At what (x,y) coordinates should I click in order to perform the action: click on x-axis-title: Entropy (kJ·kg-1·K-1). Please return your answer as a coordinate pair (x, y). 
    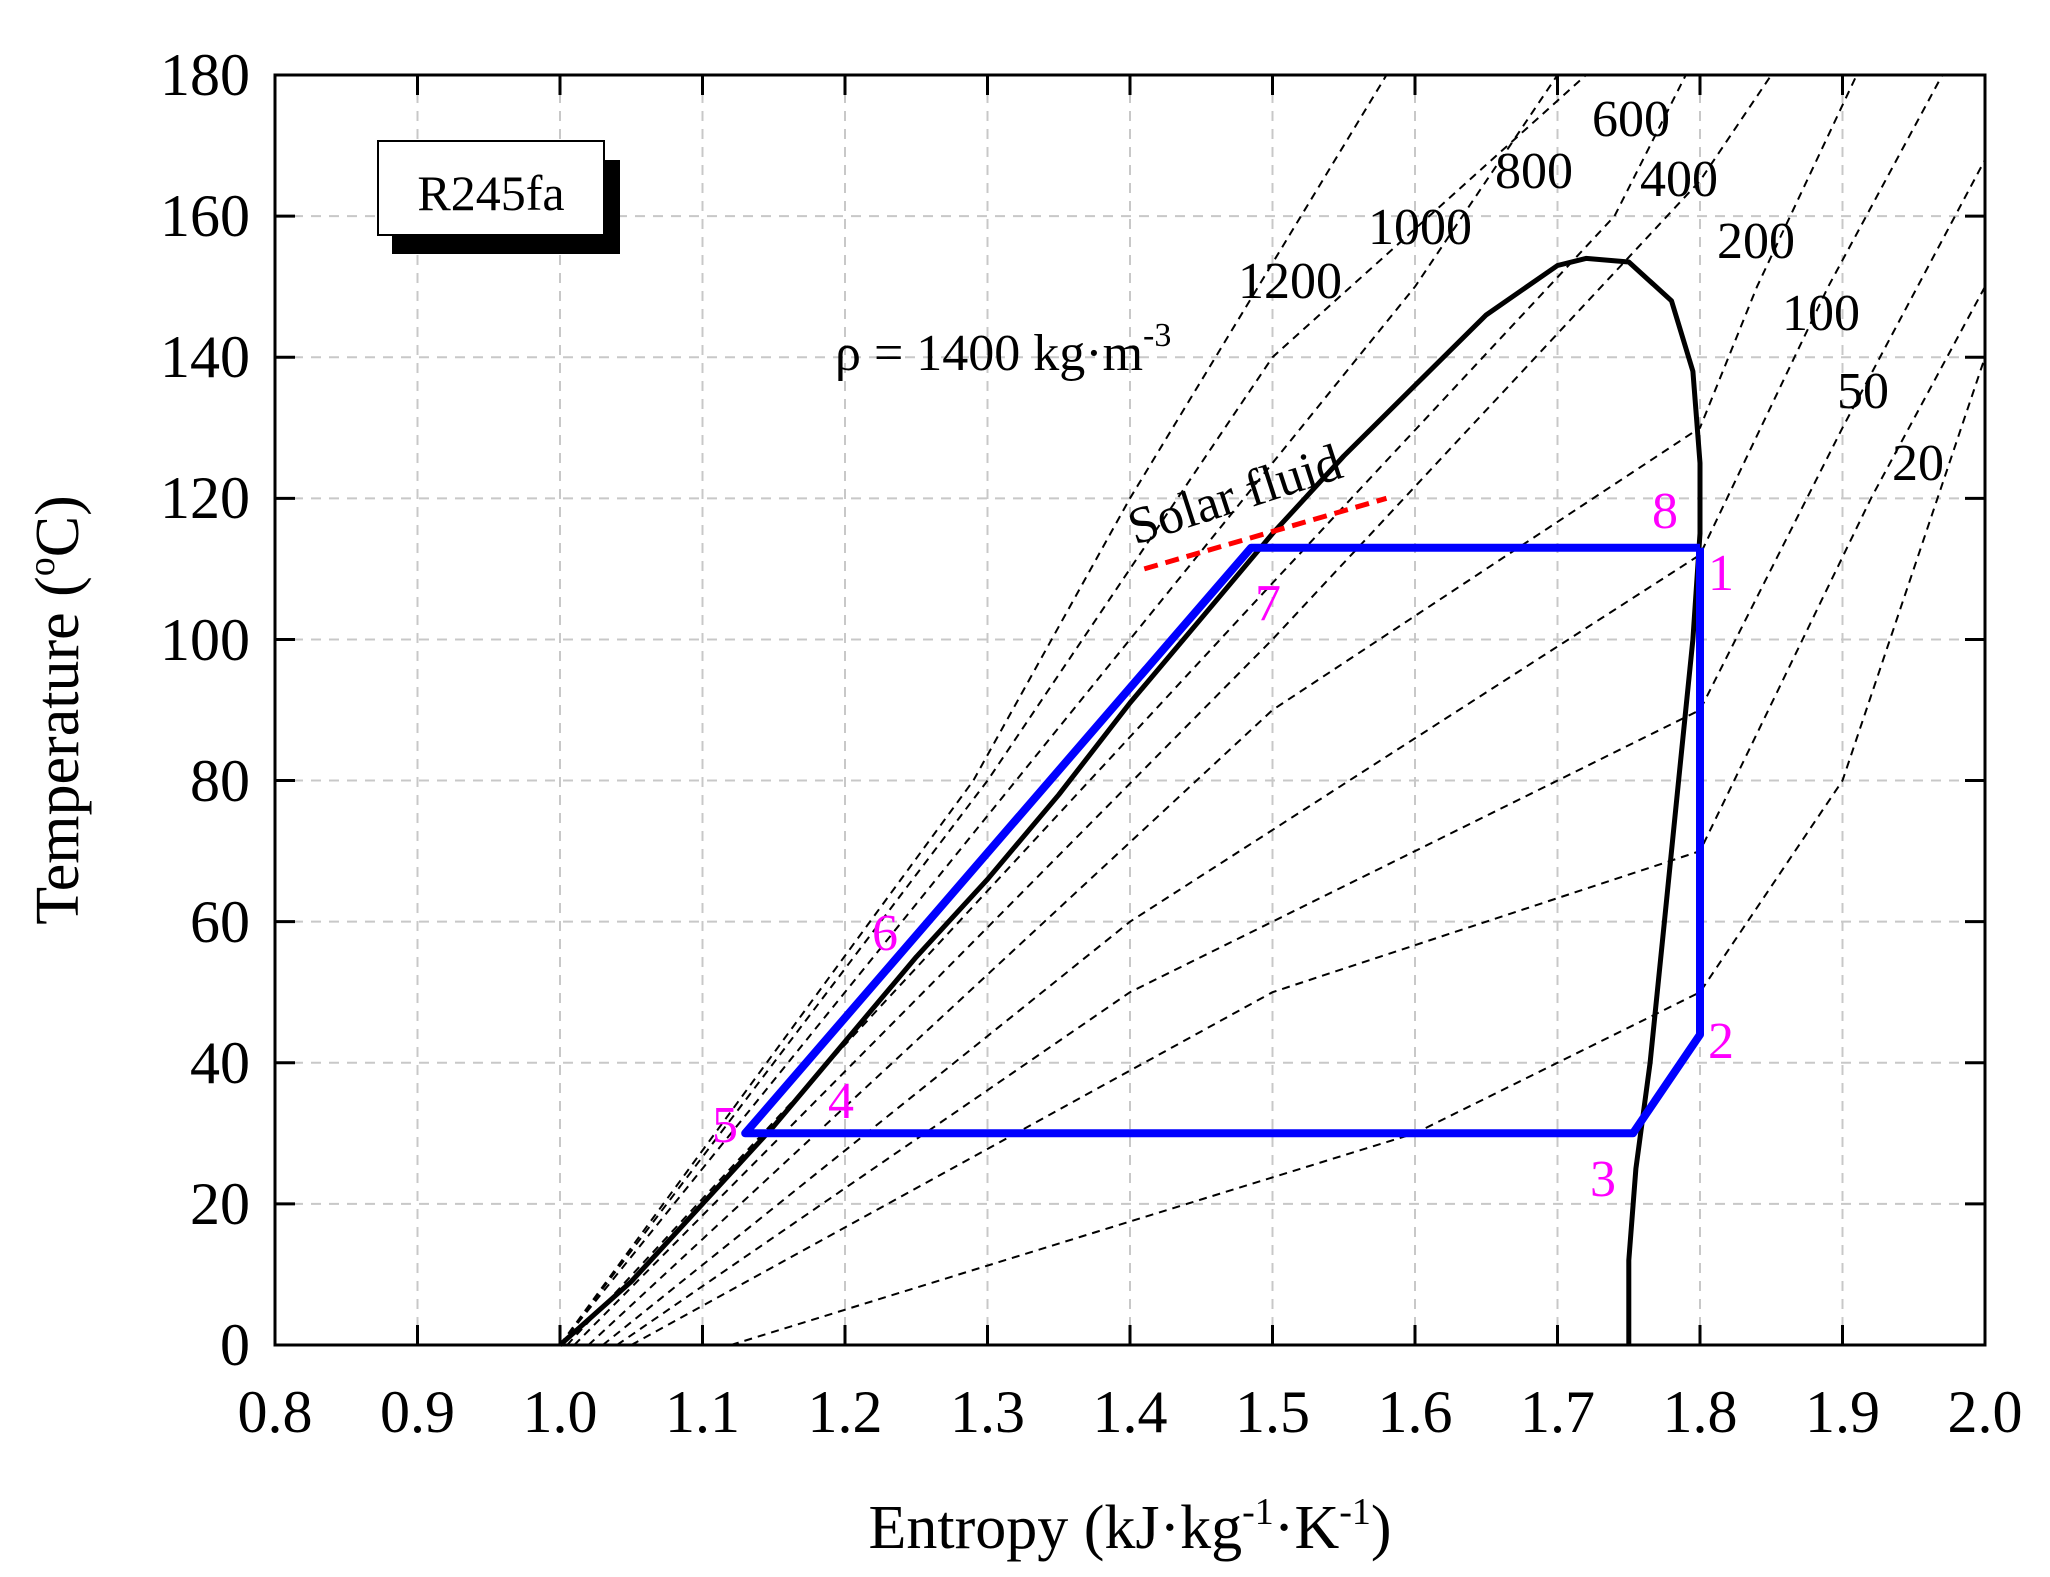
    Looking at the image, I should click on (1129, 1526).